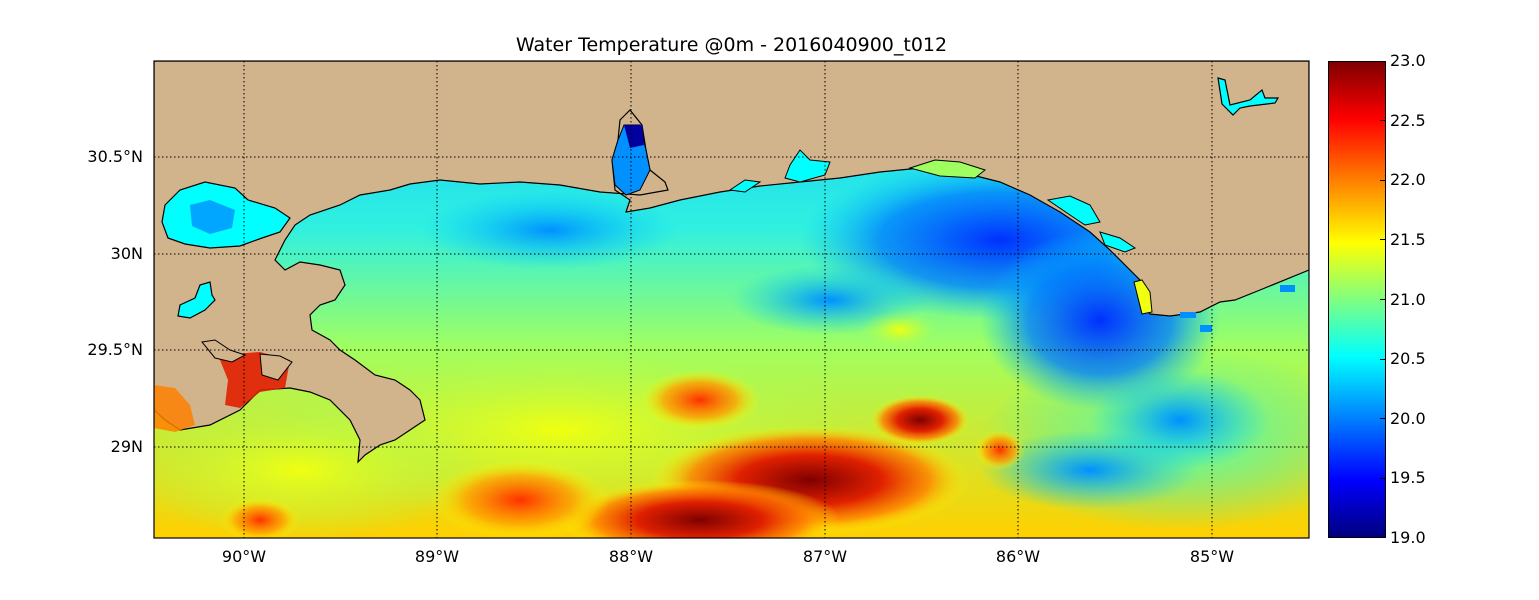 The height and width of the screenshot is (600, 1539). I want to click on colorbar-tick: 21.5, so click(1408, 239).